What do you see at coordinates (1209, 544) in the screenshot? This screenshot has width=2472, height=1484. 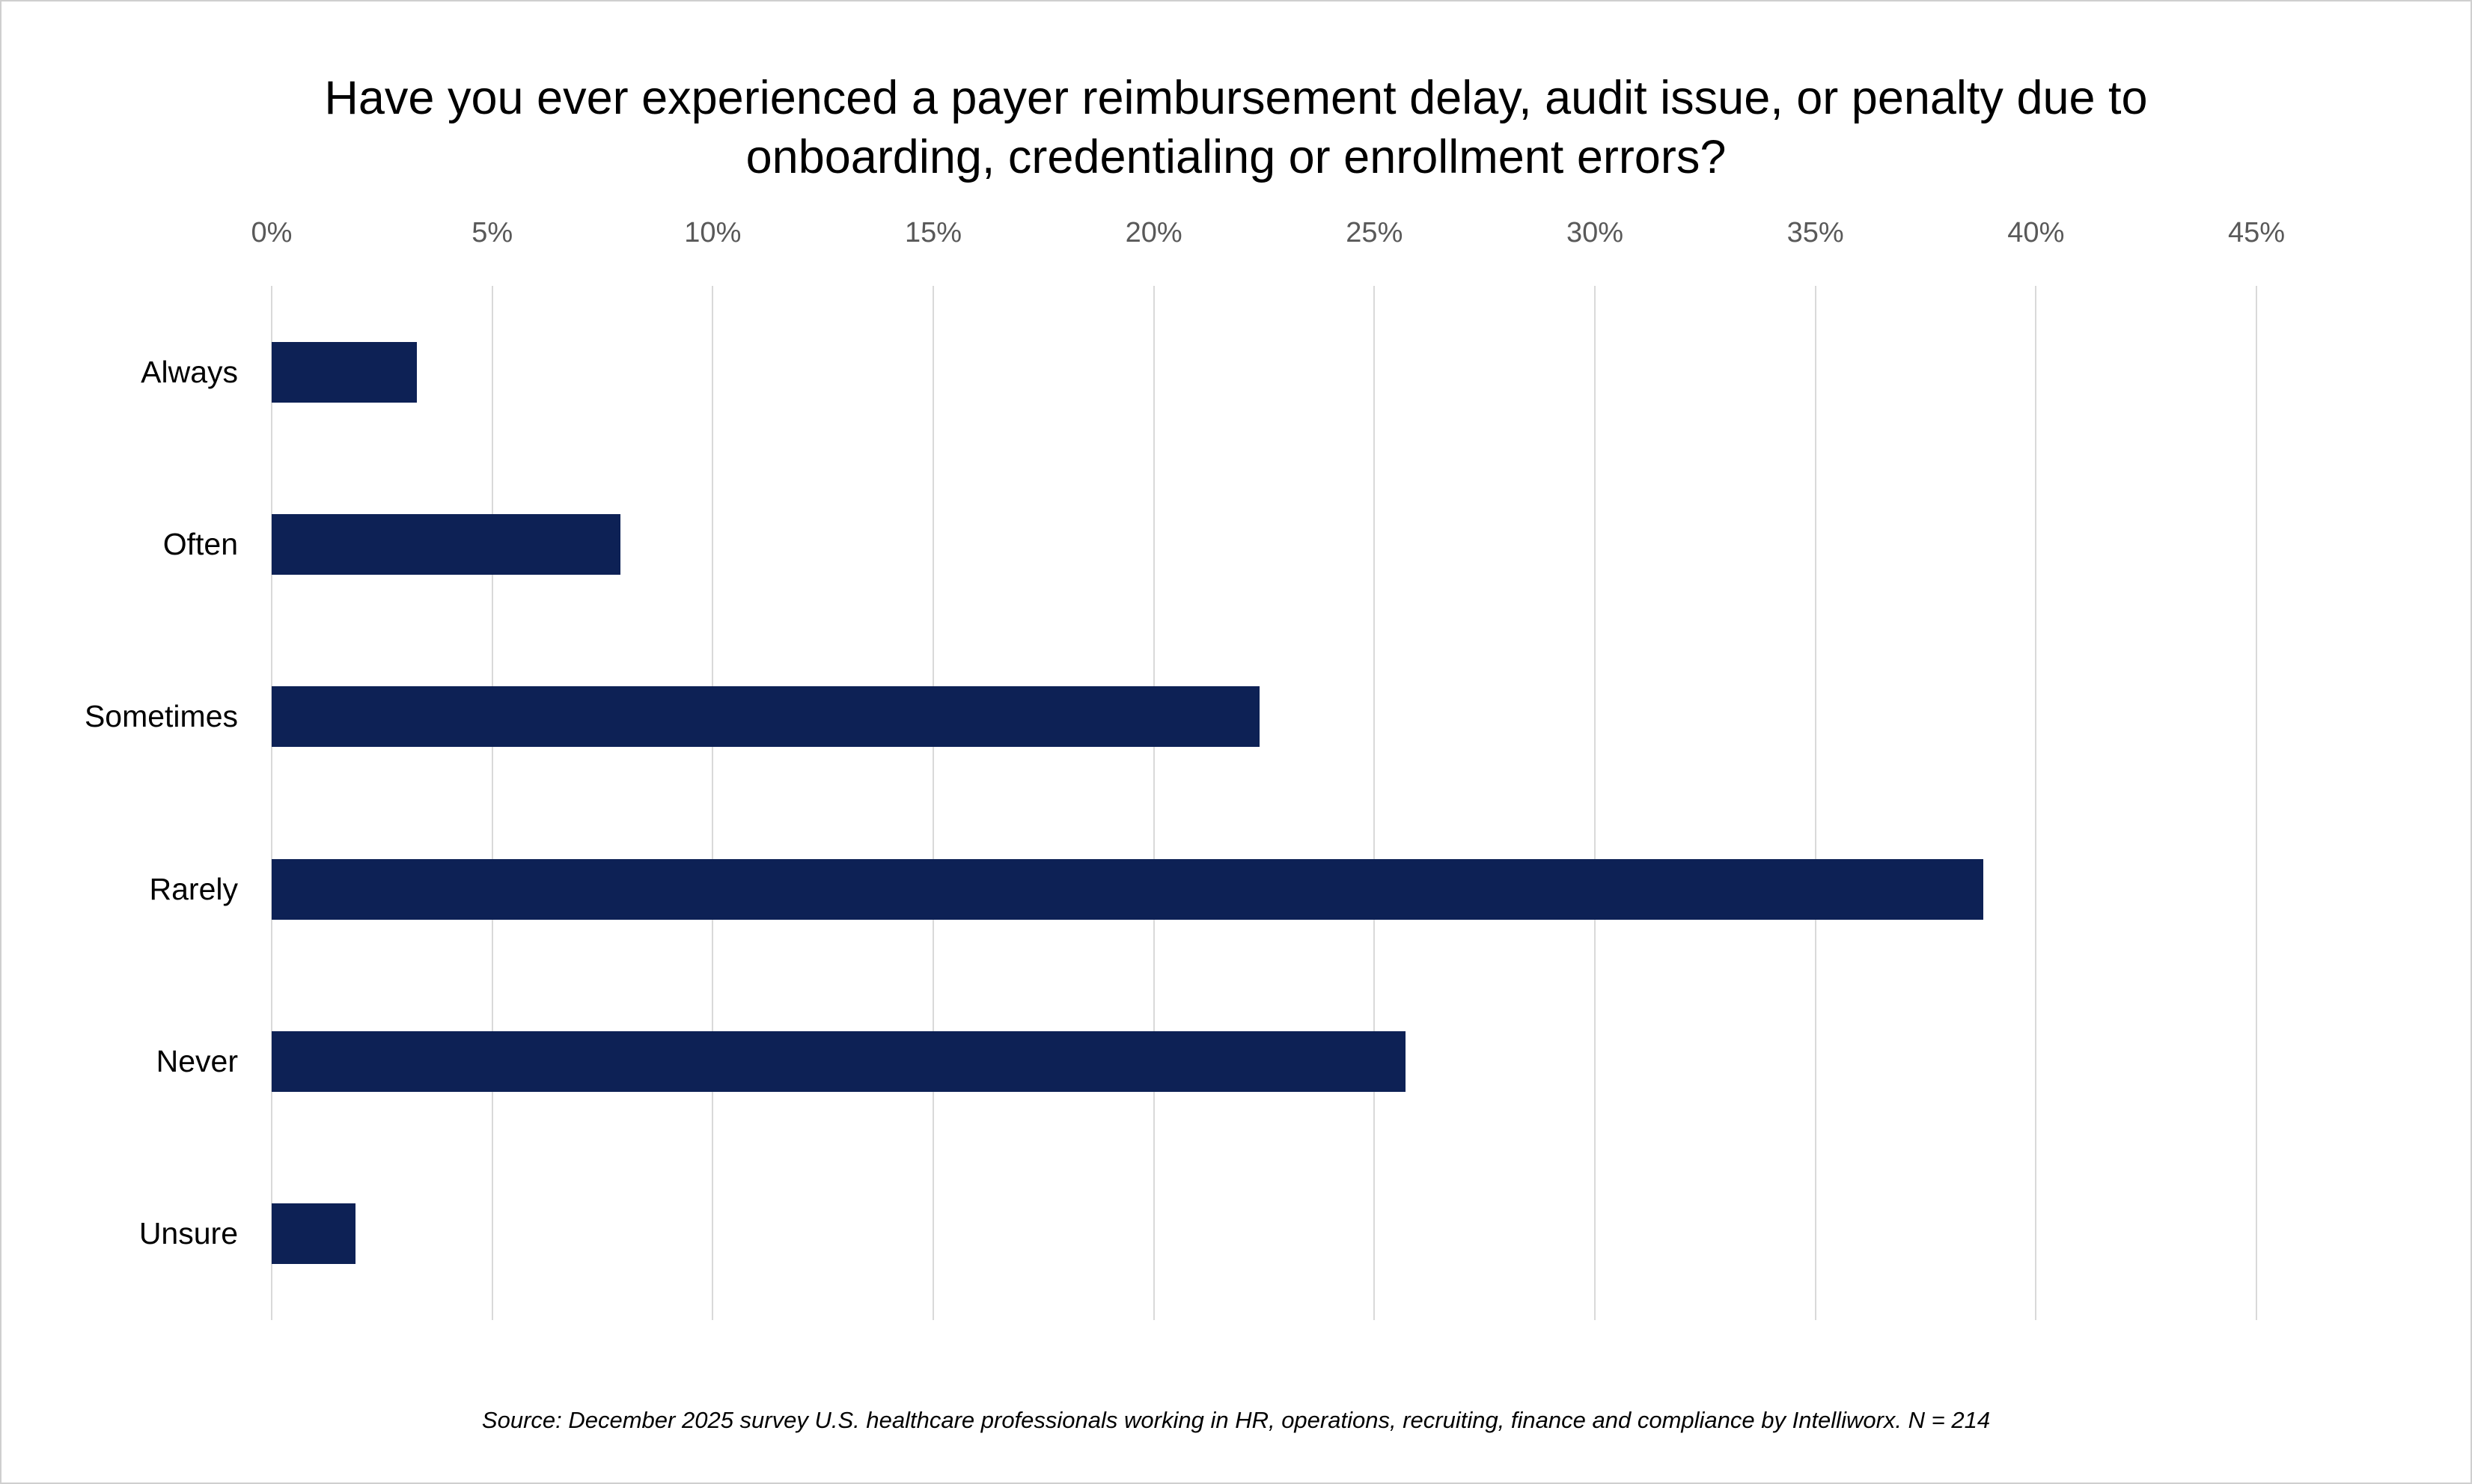 I see `chart-row: Often` at bounding box center [1209, 544].